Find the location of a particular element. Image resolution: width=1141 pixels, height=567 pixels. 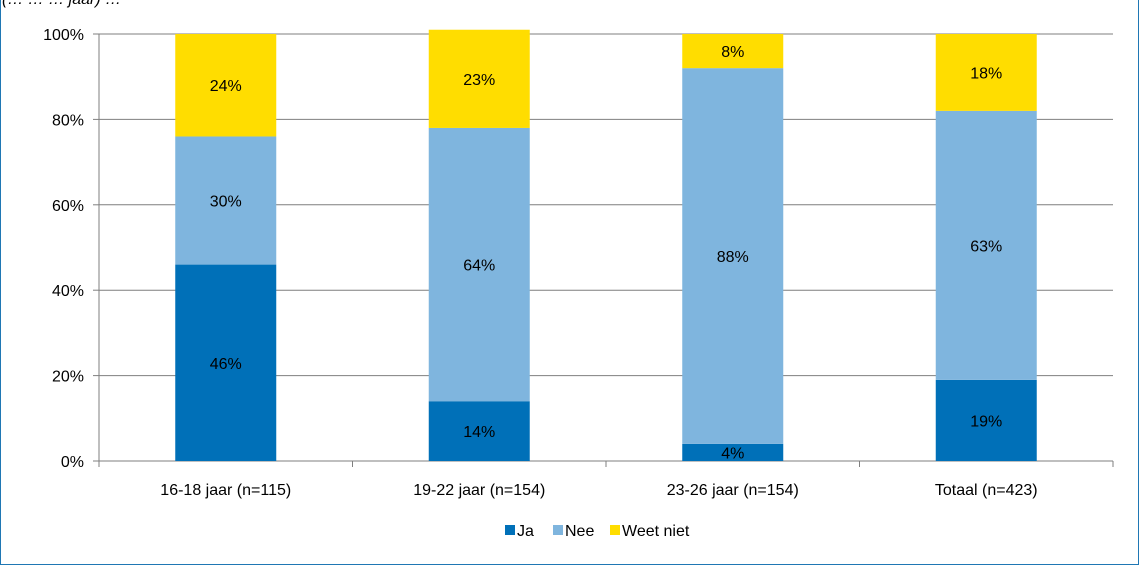

data-label: 30% is located at coordinates (226, 202).